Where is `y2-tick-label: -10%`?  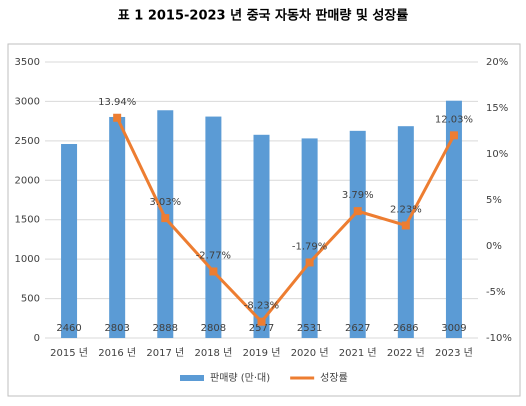
y2-tick-label: -10% is located at coordinates (499, 338).